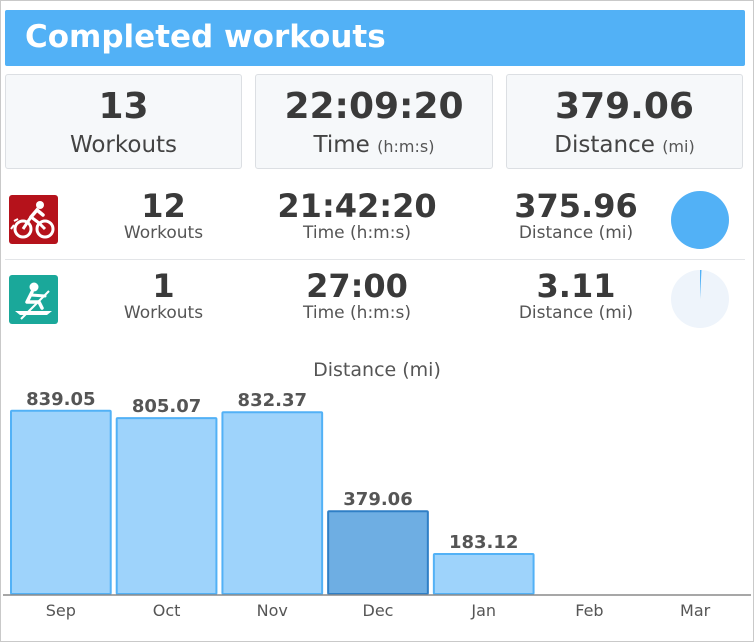 This screenshot has width=754, height=642. Describe the element at coordinates (576, 233) in the screenshot. I see `cycling-distance-label: Distance (mi)` at that location.